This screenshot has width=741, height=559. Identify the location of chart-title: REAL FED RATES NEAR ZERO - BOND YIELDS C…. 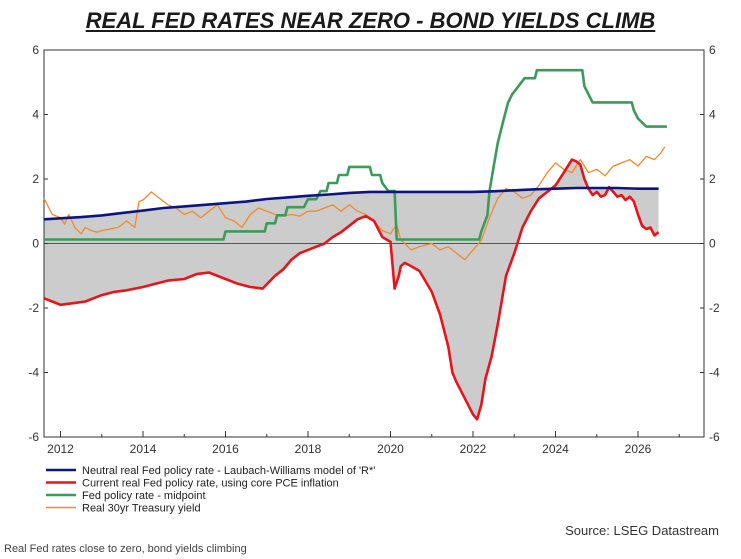
(370, 20).